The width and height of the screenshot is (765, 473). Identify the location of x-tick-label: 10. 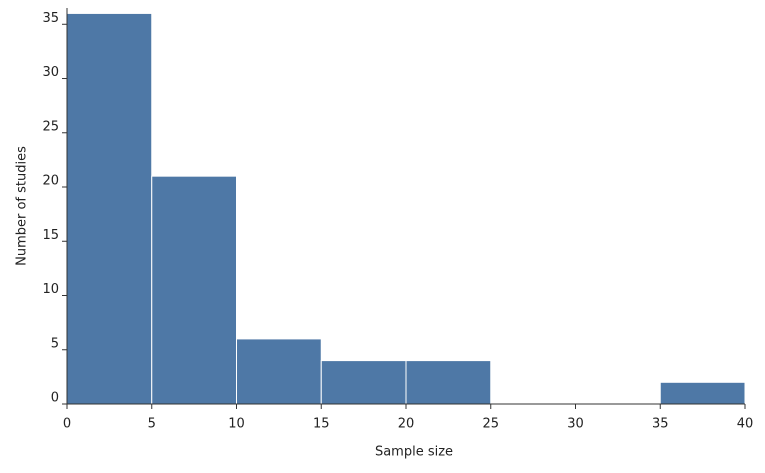
(236, 424).